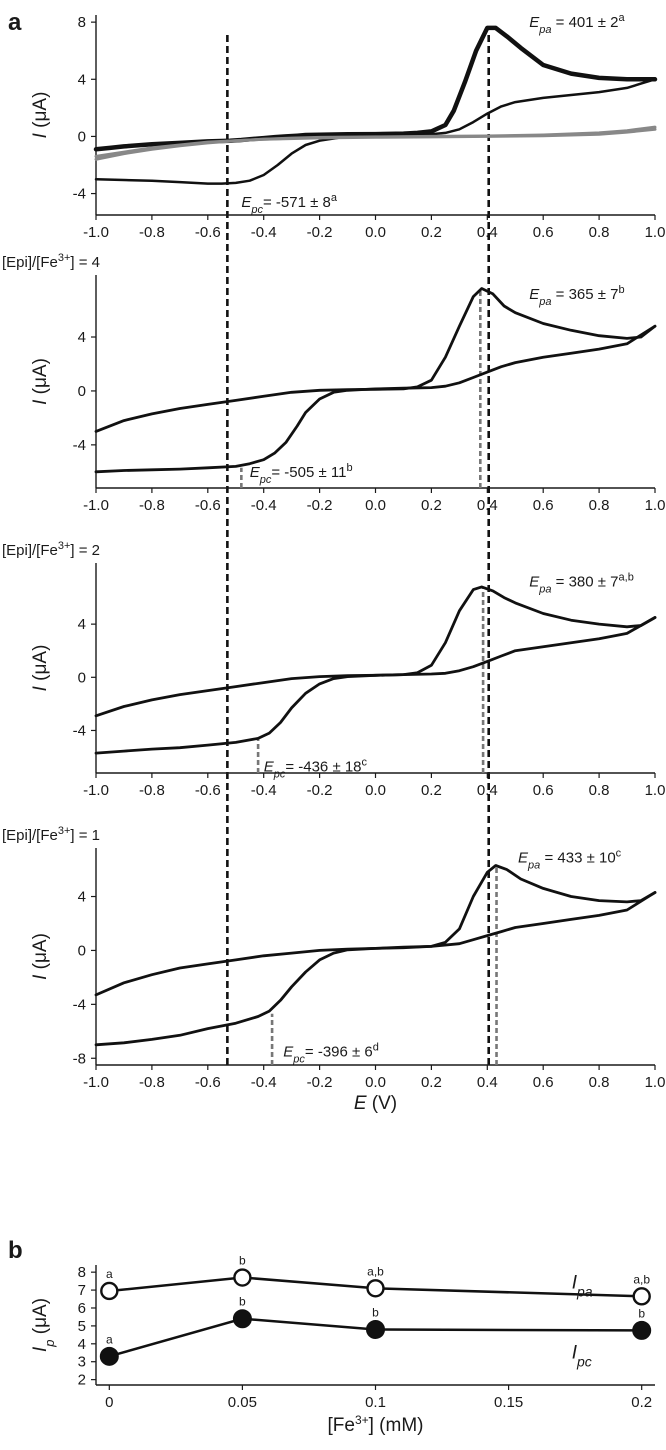 The image size is (666, 1450). What do you see at coordinates (242, 1402) in the screenshot?
I see `x-tick-label: 0.05` at bounding box center [242, 1402].